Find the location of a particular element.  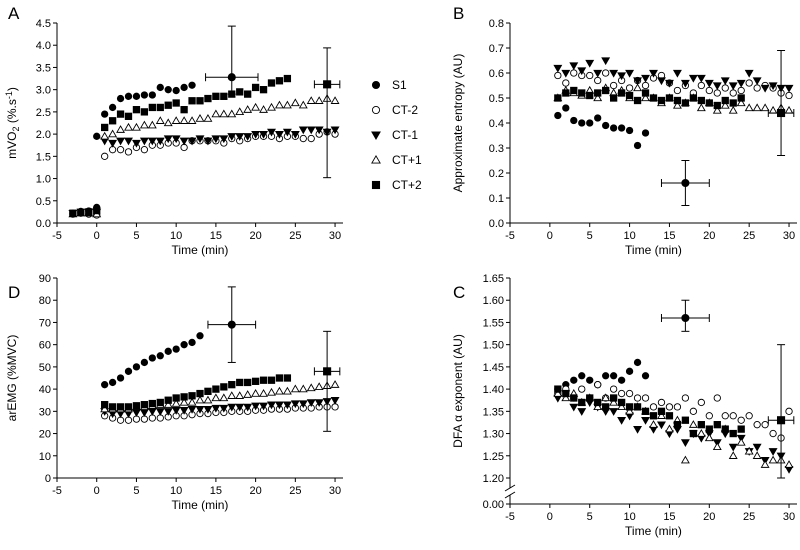

y-tick-label: 0.1 is located at coordinates (496, 199).